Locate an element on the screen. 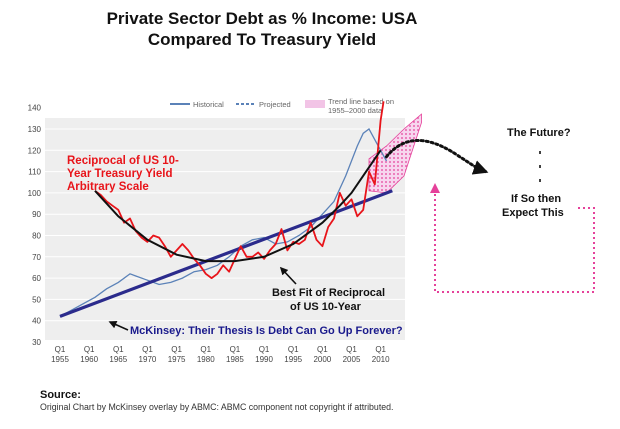 The image size is (620, 429). x-tick-year: 1980 is located at coordinates (206, 359).